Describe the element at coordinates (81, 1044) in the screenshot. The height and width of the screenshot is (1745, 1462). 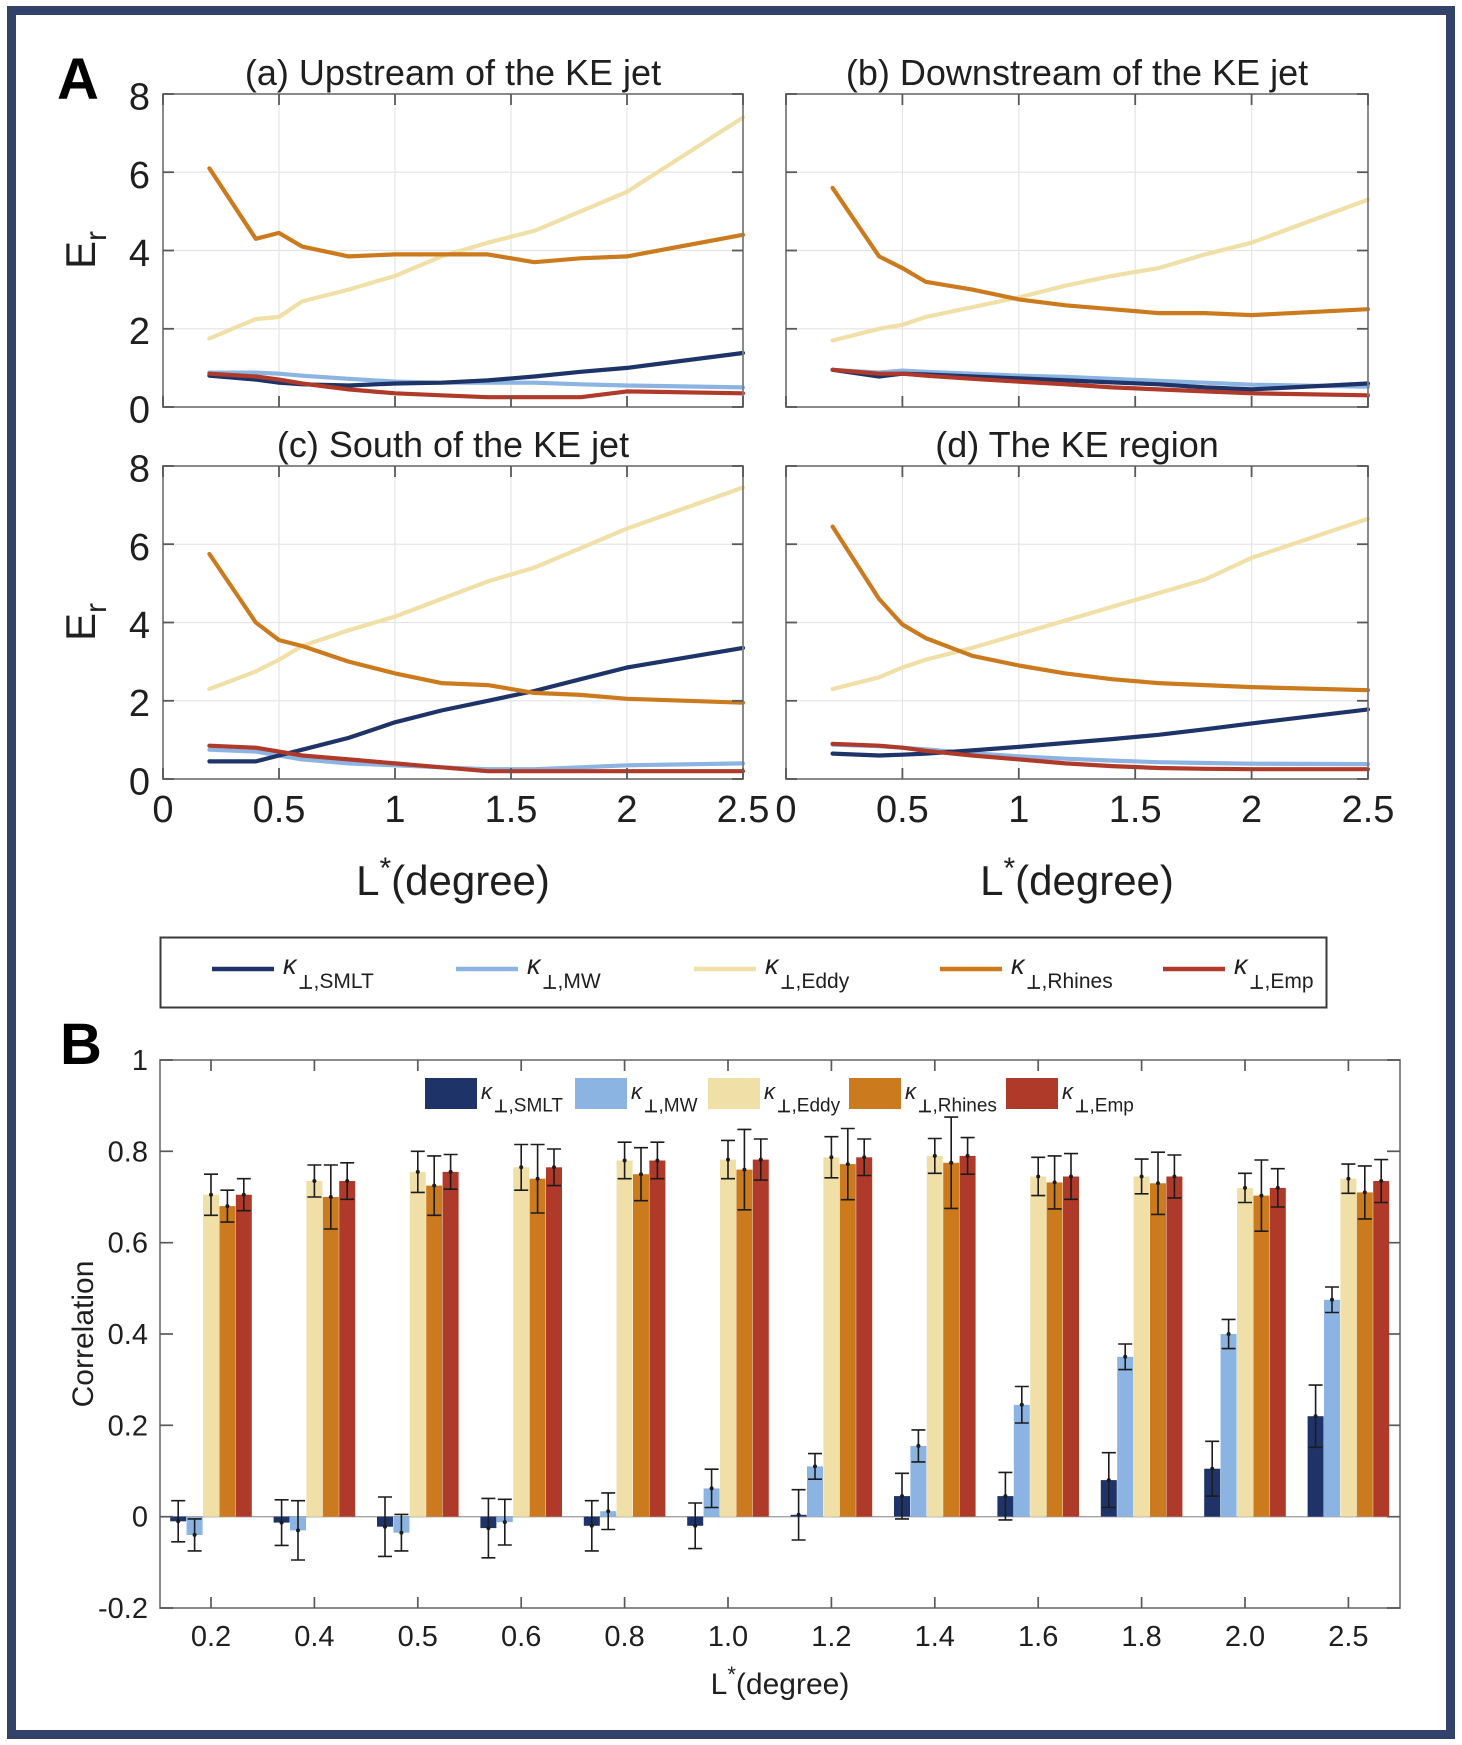
I see `svg-text: B` at that location.